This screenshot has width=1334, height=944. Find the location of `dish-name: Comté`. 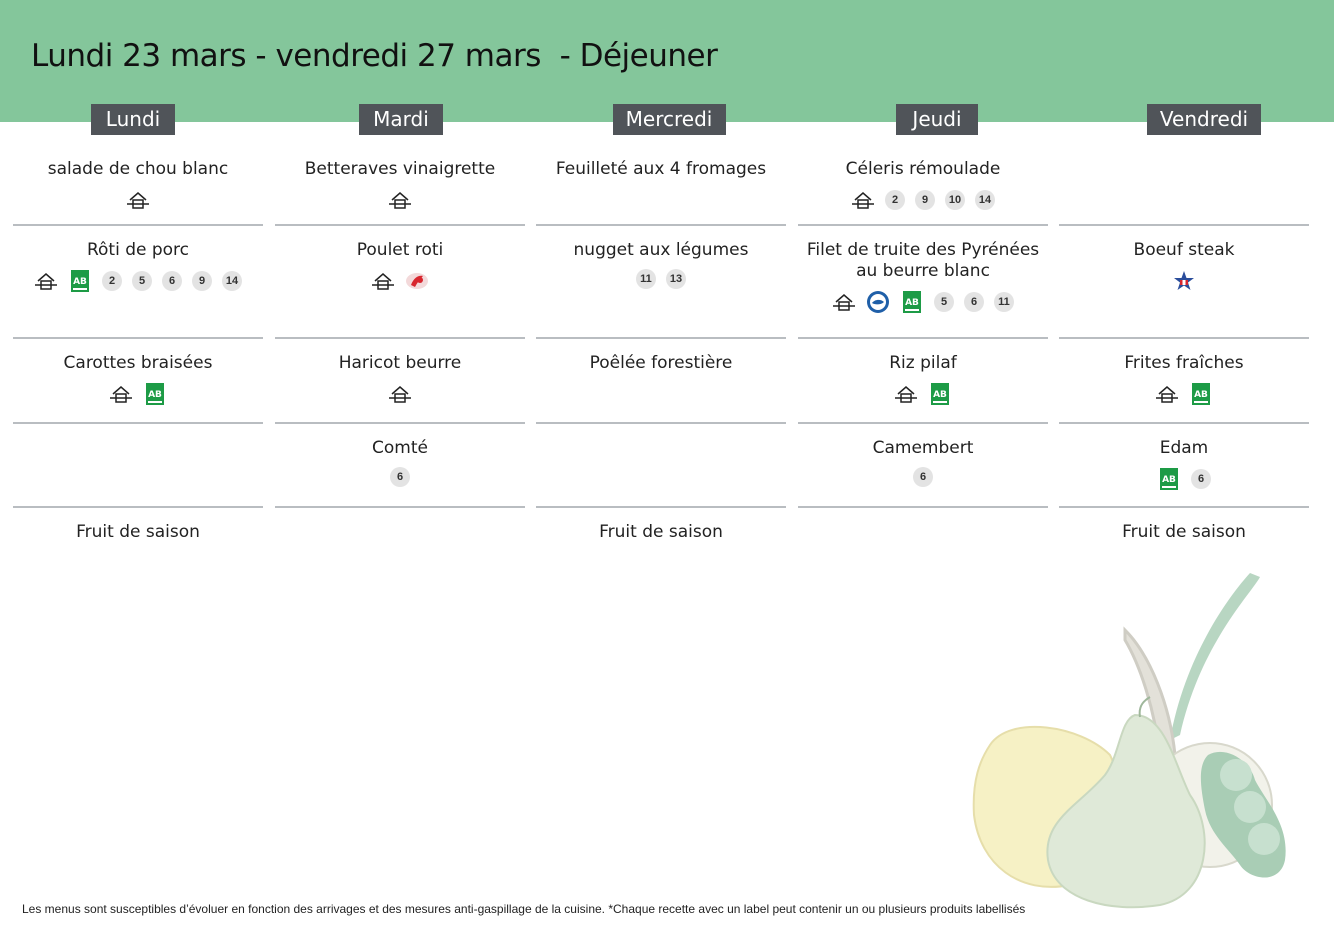

dish-name: Comté is located at coordinates (400, 448).